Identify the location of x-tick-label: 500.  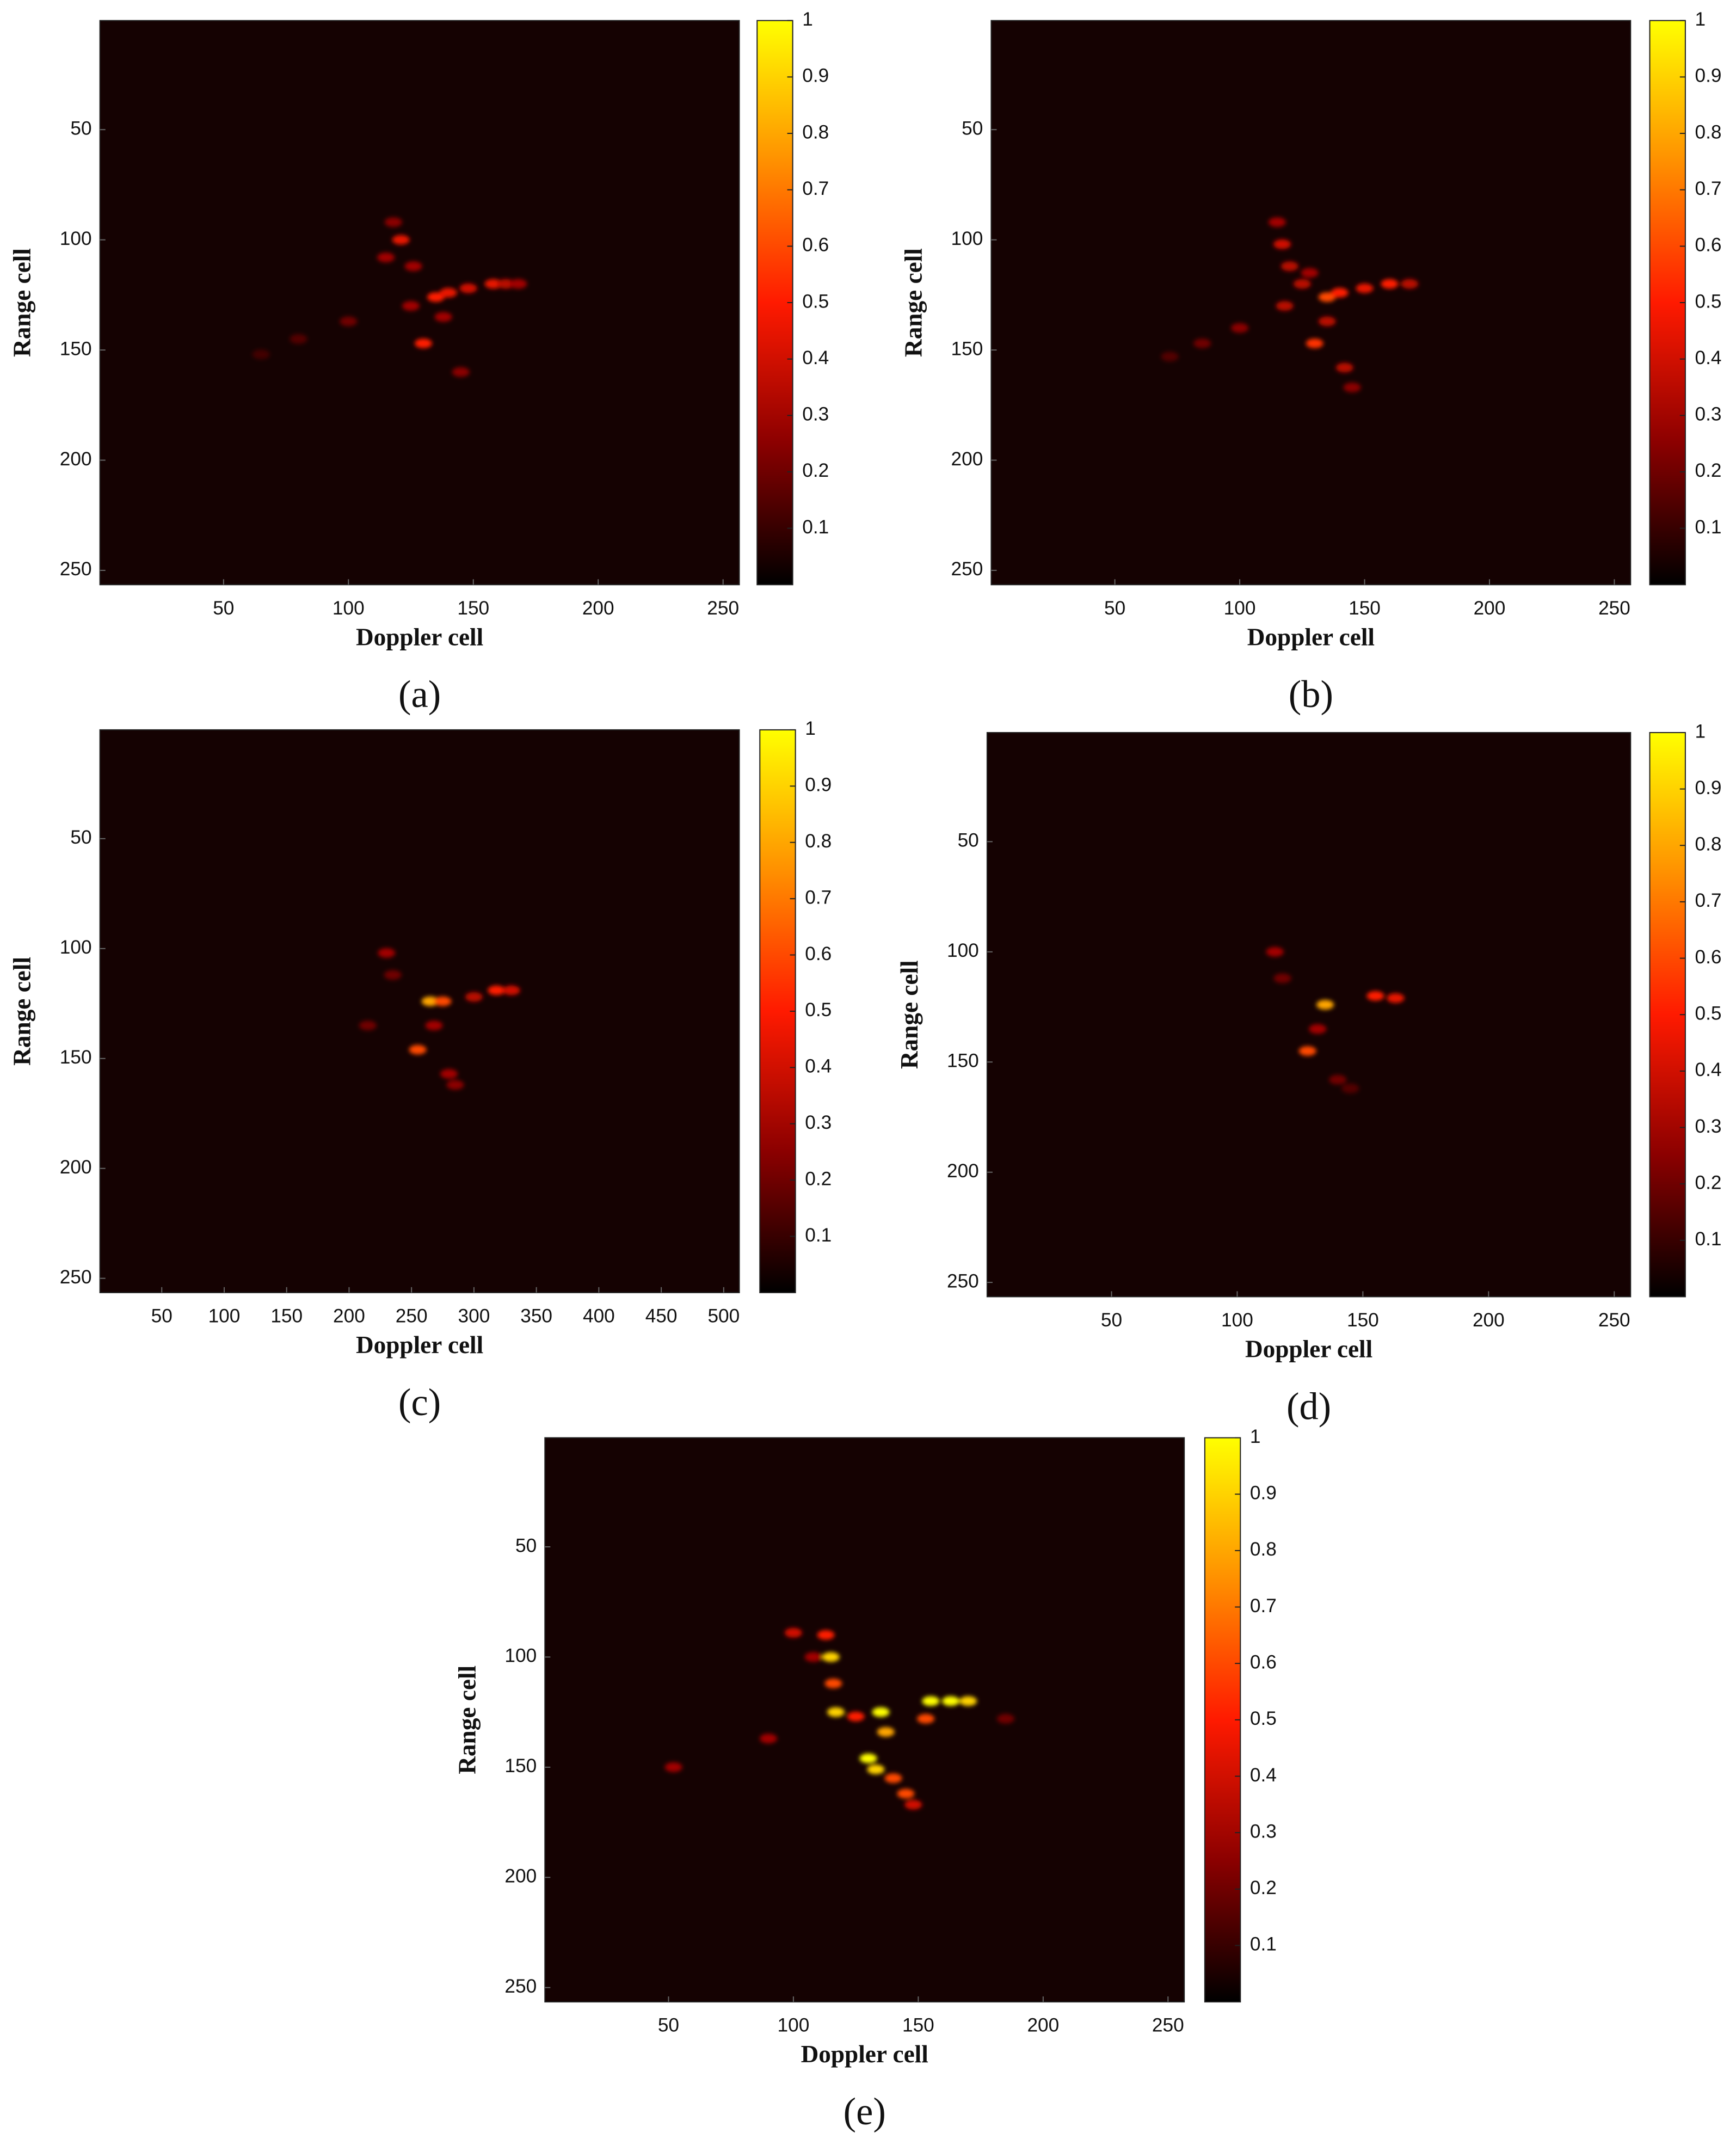
(723, 1315).